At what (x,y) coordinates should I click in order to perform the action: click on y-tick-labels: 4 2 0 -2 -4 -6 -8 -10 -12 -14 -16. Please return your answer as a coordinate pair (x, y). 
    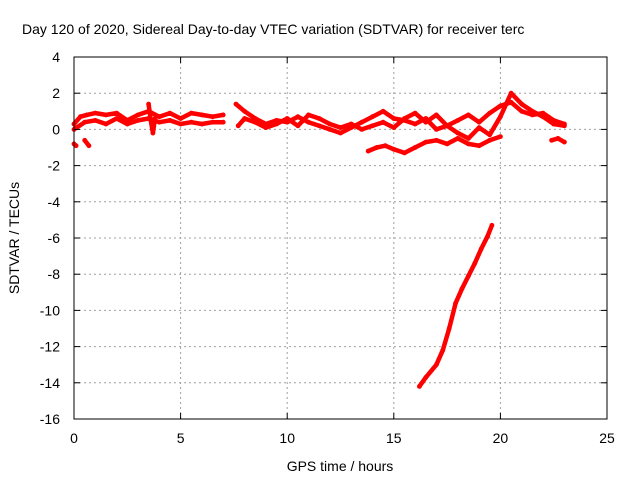
    Looking at the image, I should click on (50, 238).